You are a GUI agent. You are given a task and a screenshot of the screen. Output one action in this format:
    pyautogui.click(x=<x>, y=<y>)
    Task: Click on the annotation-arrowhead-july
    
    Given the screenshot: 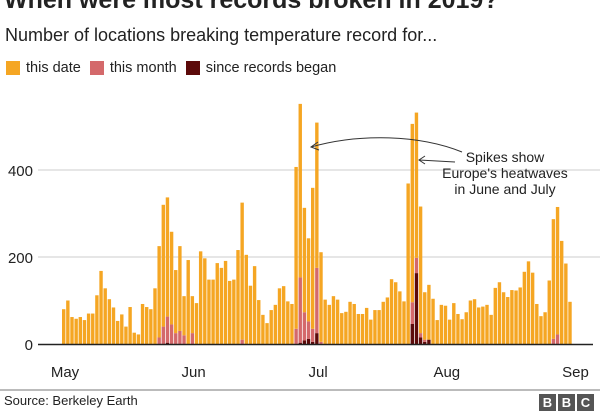 What is the action you would take?
    pyautogui.click(x=422, y=160)
    